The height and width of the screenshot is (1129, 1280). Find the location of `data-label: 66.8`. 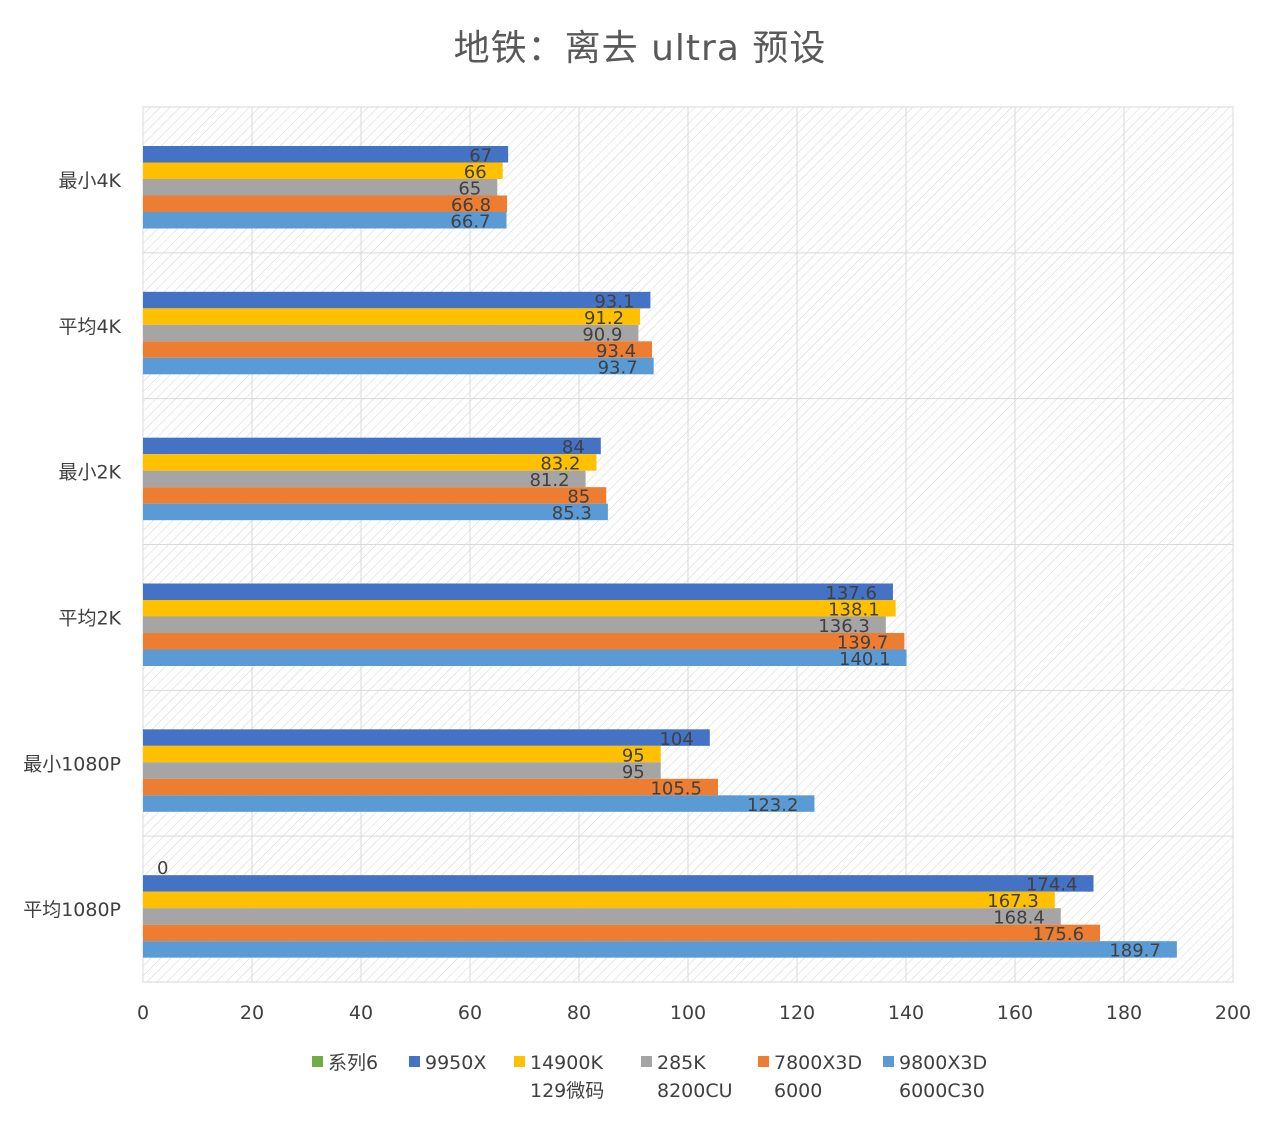

data-label: 66.8 is located at coordinates (471, 205).